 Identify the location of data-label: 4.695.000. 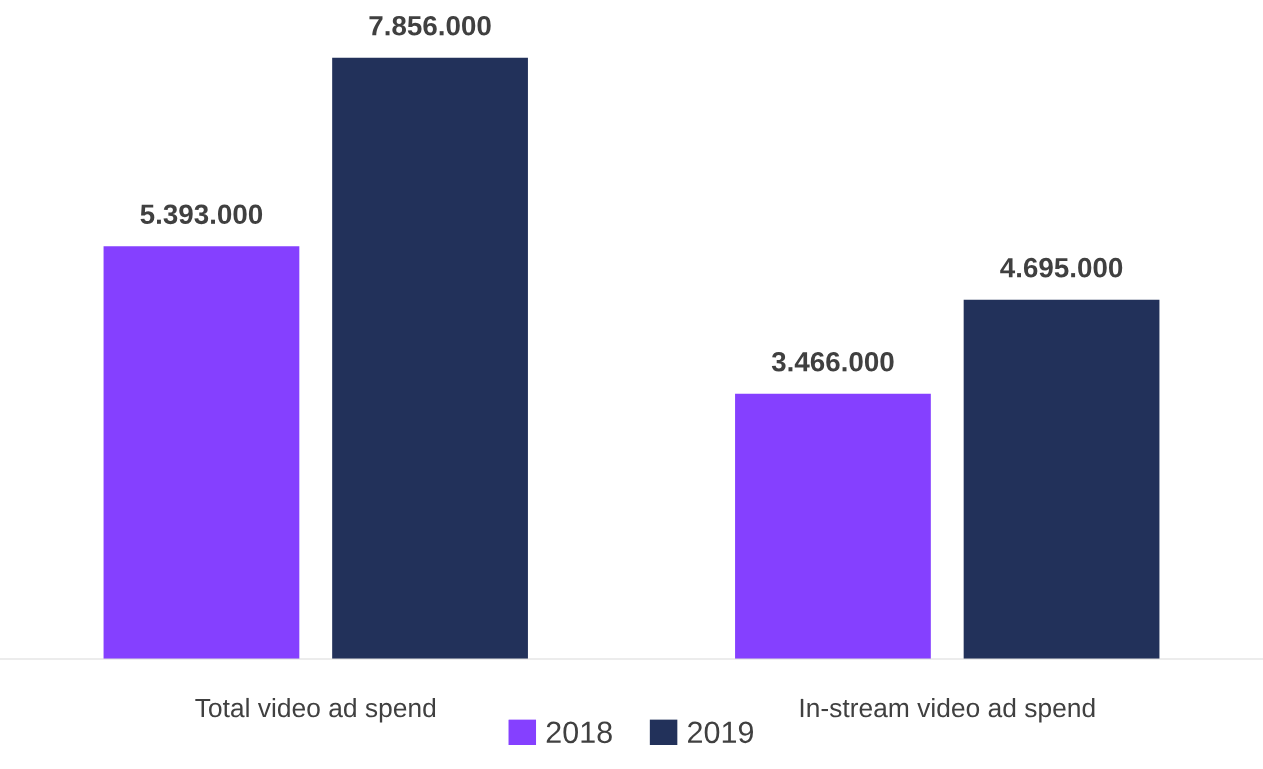
(1061, 267).